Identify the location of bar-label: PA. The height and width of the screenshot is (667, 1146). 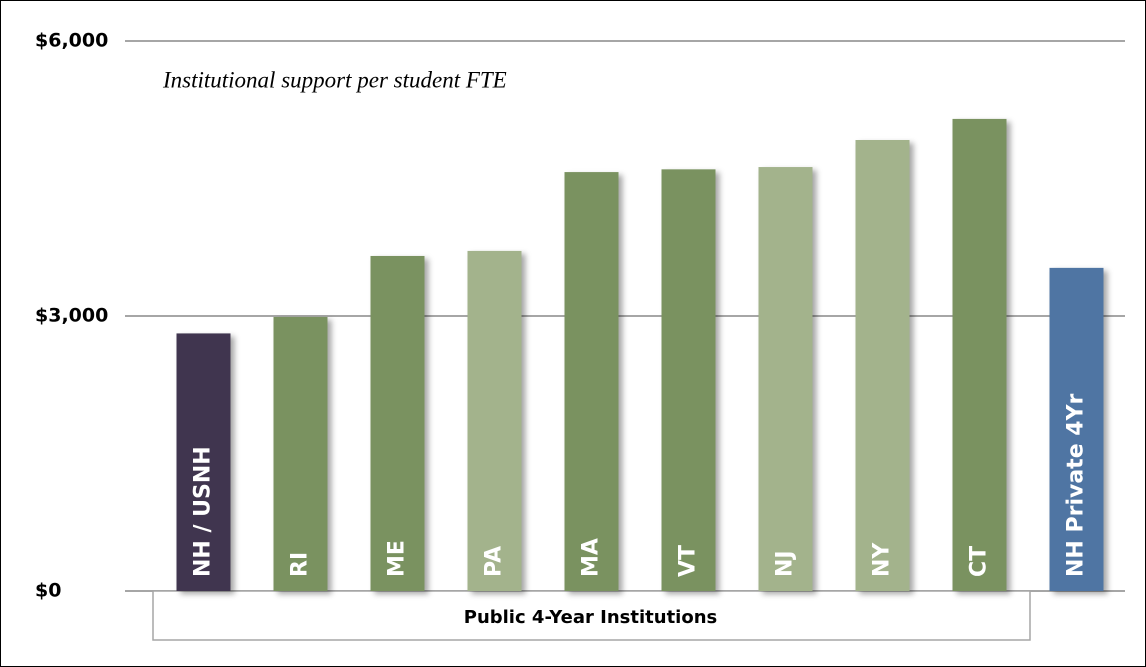
(494, 561).